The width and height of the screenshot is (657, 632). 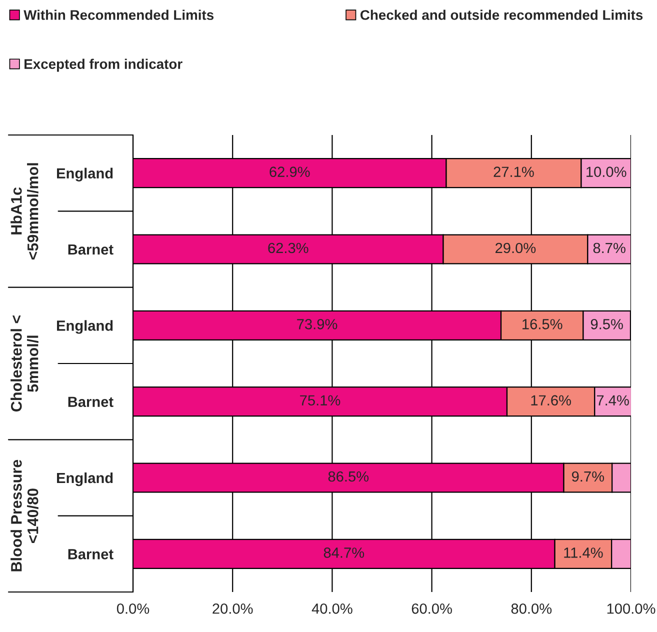 I want to click on data-label: 7.4%, so click(x=612, y=400).